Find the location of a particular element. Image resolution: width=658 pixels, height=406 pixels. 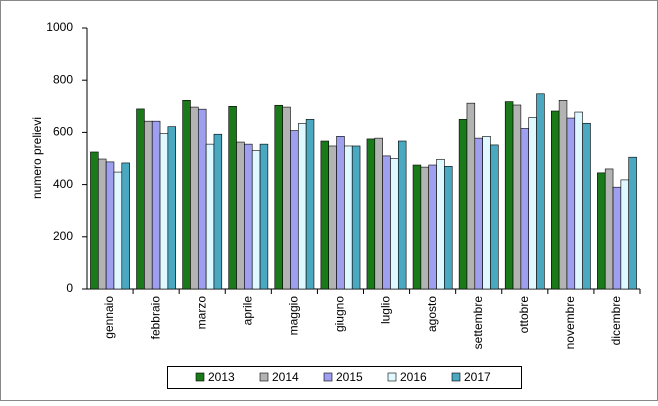

legend-label: 2014 is located at coordinates (285, 377).